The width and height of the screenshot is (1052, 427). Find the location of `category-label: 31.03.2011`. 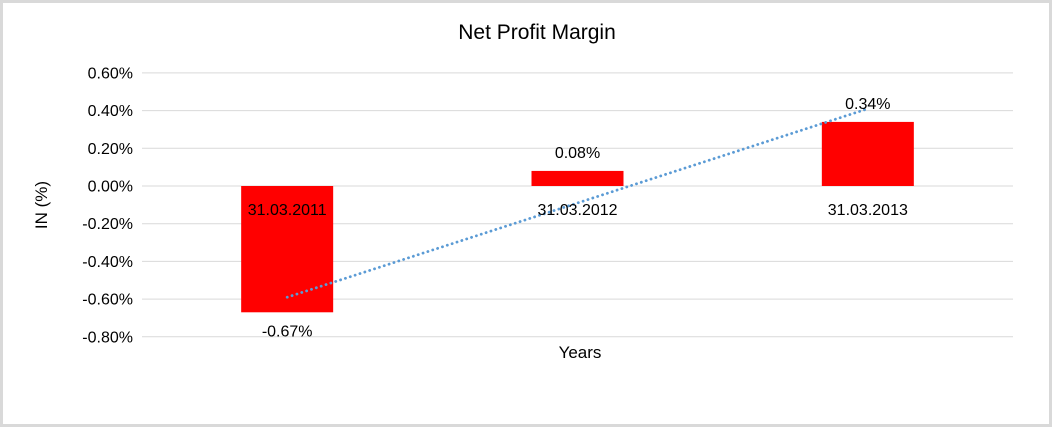

category-label: 31.03.2011 is located at coordinates (287, 210).